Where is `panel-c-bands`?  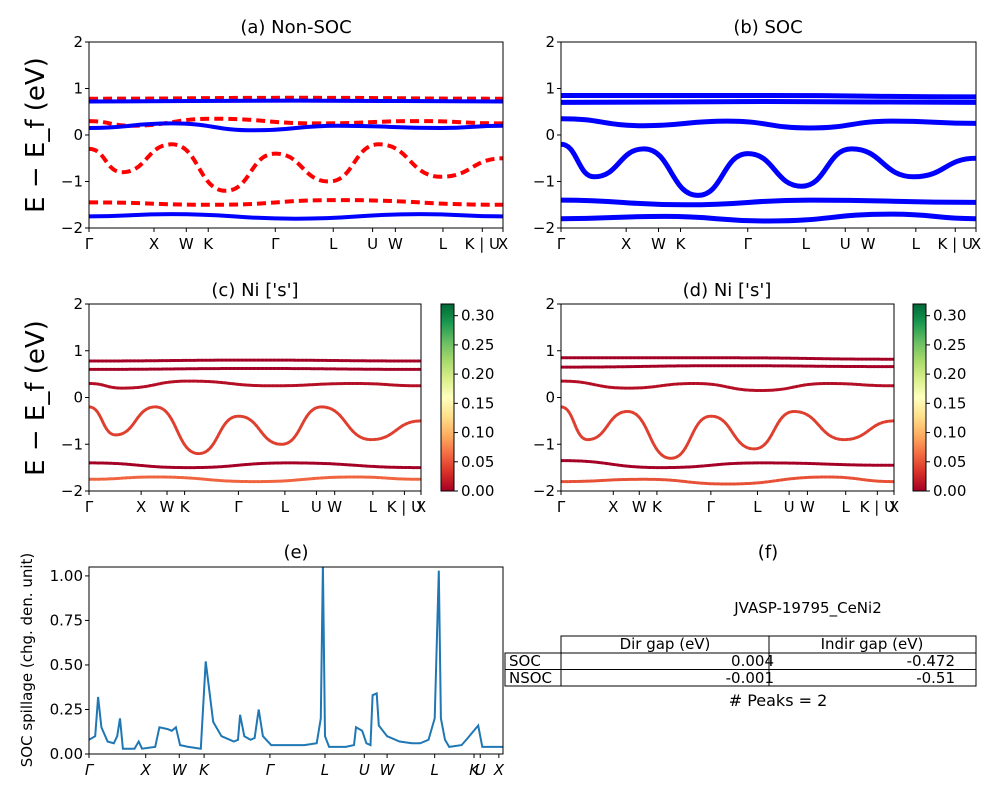
panel-c-bands is located at coordinates (255, 421).